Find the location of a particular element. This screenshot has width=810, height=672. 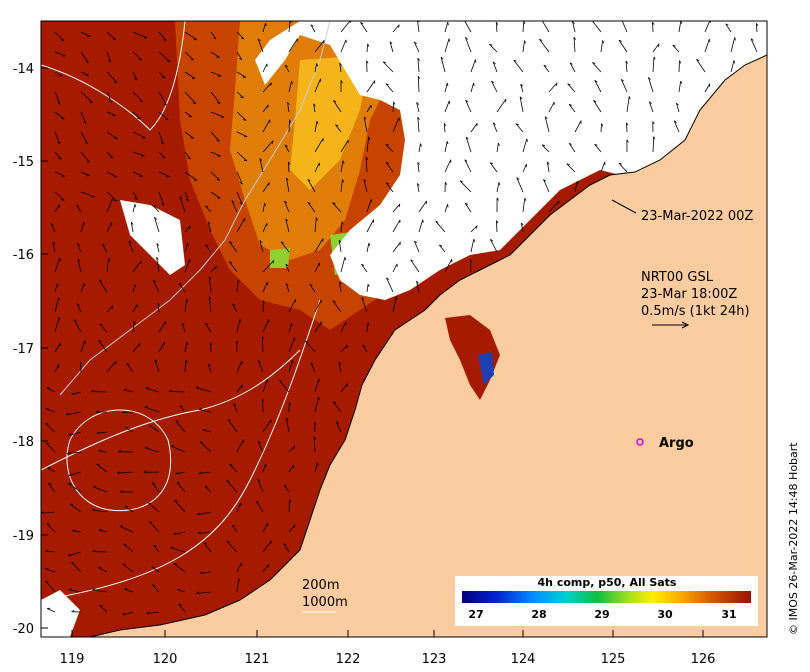

colorbar-tick-label: 30 is located at coordinates (665, 614).